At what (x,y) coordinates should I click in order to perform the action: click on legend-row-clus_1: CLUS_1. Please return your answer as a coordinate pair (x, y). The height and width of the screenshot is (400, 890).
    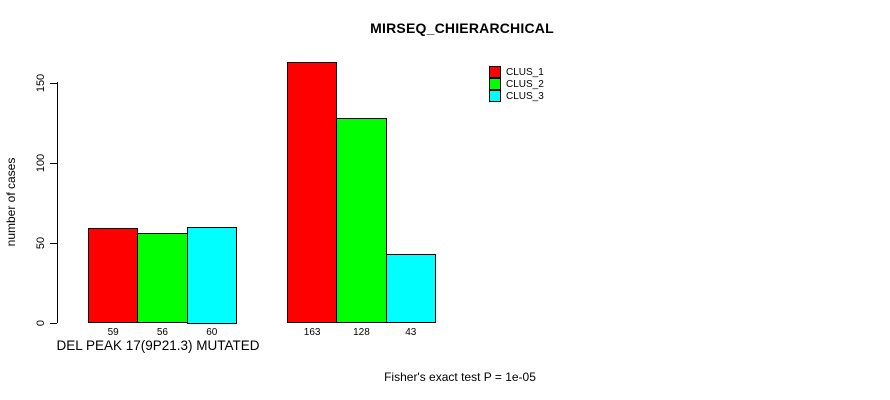
    Looking at the image, I should click on (516, 72).